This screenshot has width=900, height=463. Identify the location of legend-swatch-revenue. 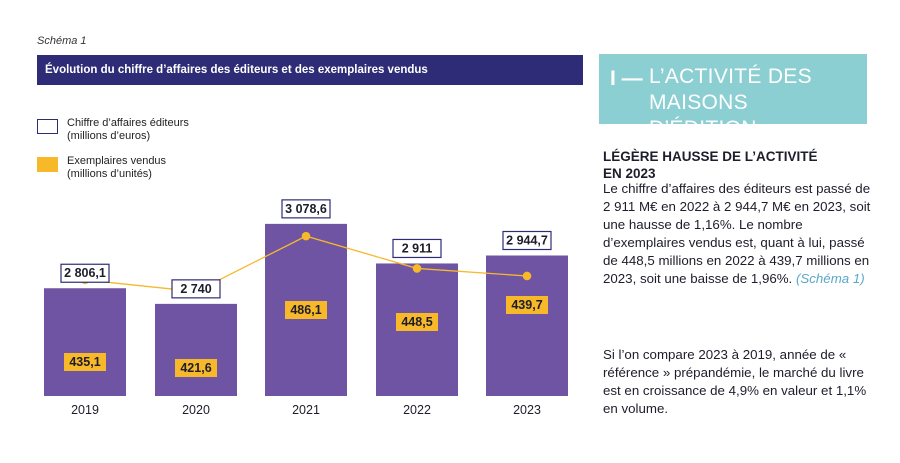
(47, 126).